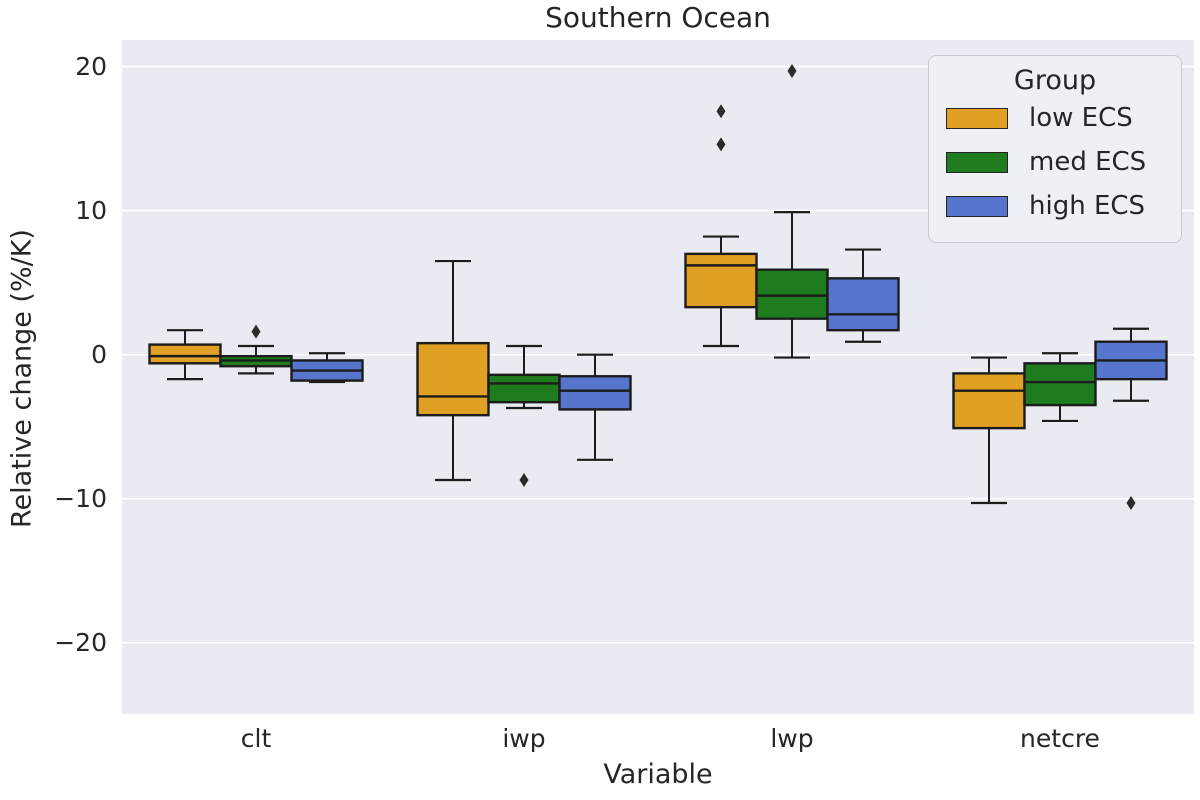 Image resolution: width=1200 pixels, height=800 pixels. Describe the element at coordinates (792, 211) in the screenshot. I see `box-lwp-med-ecs` at that location.